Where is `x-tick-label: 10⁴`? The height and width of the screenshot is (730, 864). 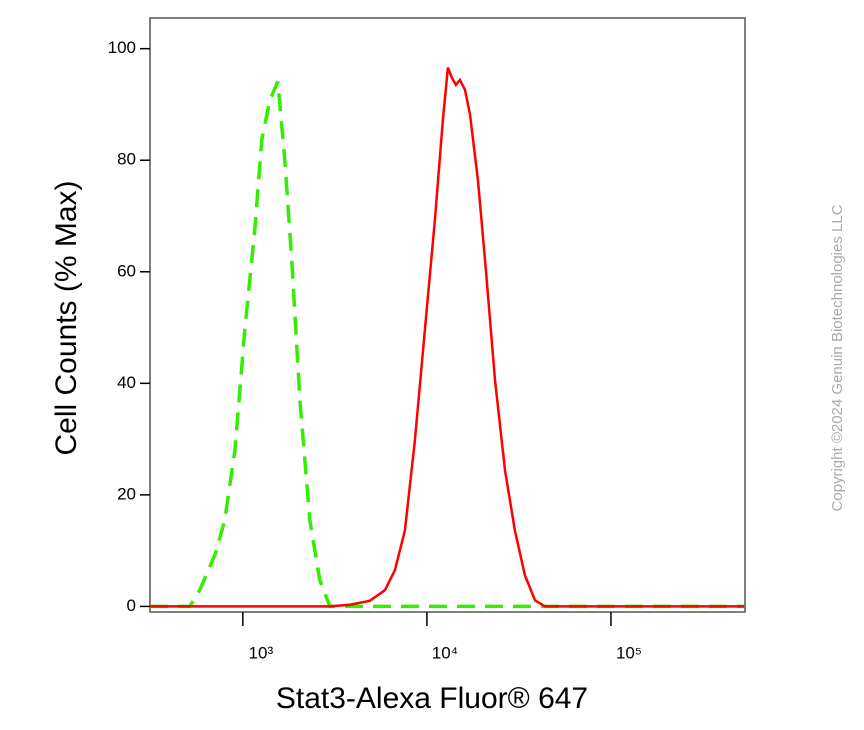
x-tick-label: 10⁴ is located at coordinates (445, 652).